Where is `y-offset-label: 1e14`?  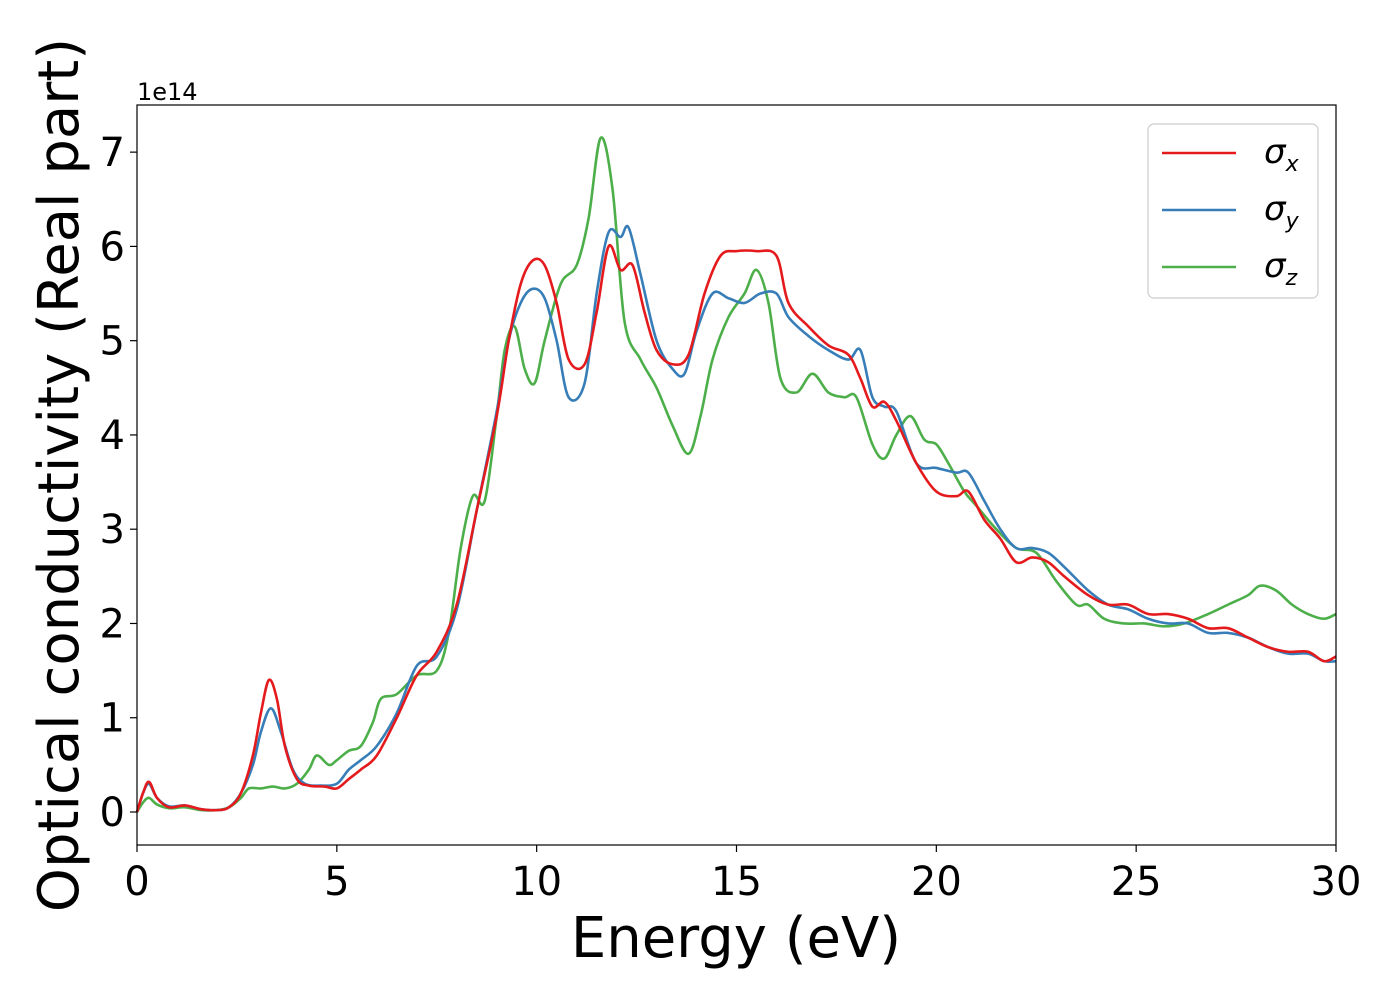
y-offset-label: 1e14 is located at coordinates (167, 92).